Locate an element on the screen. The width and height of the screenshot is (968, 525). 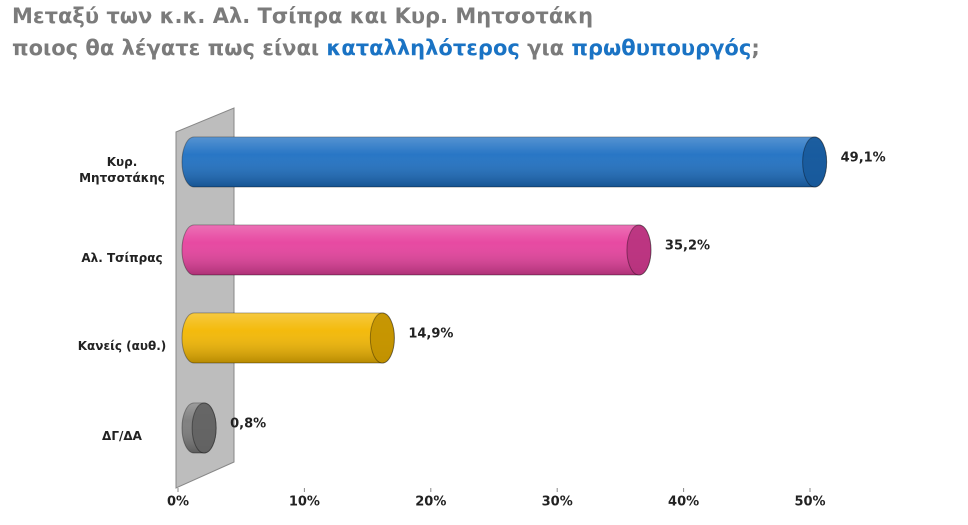
value-label: 35,2% is located at coordinates (687, 246).